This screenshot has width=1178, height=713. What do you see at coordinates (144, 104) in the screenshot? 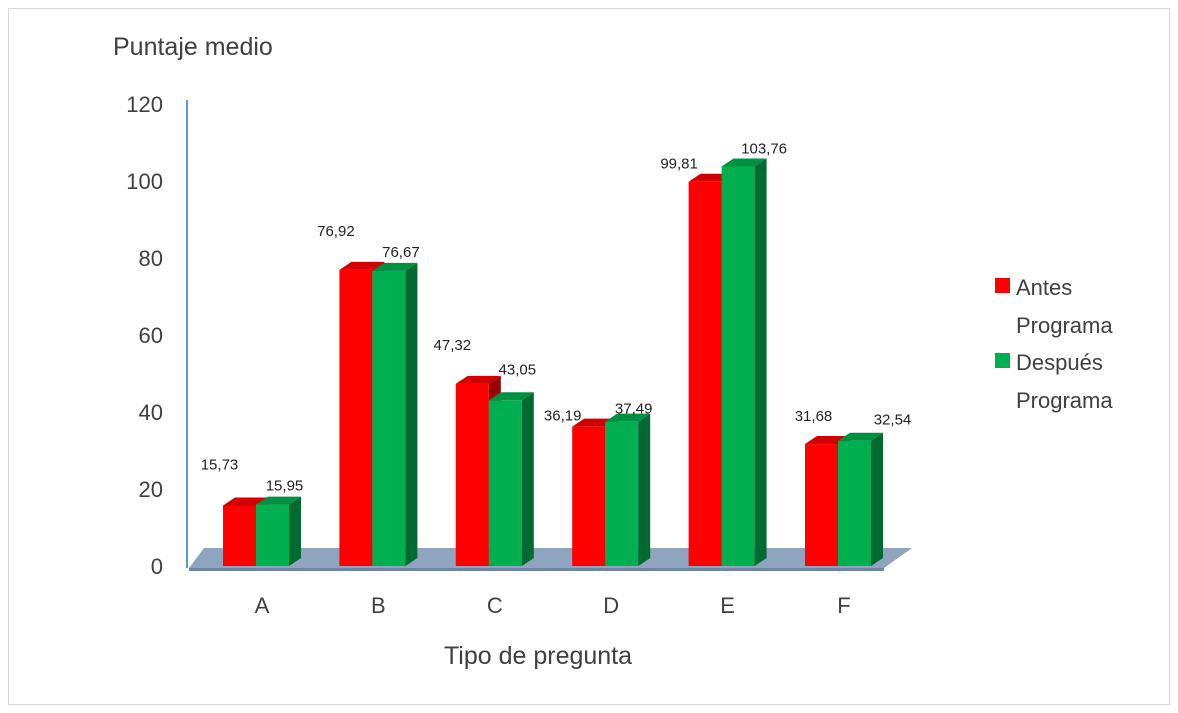
I see `y-tick-label: 120` at bounding box center [144, 104].